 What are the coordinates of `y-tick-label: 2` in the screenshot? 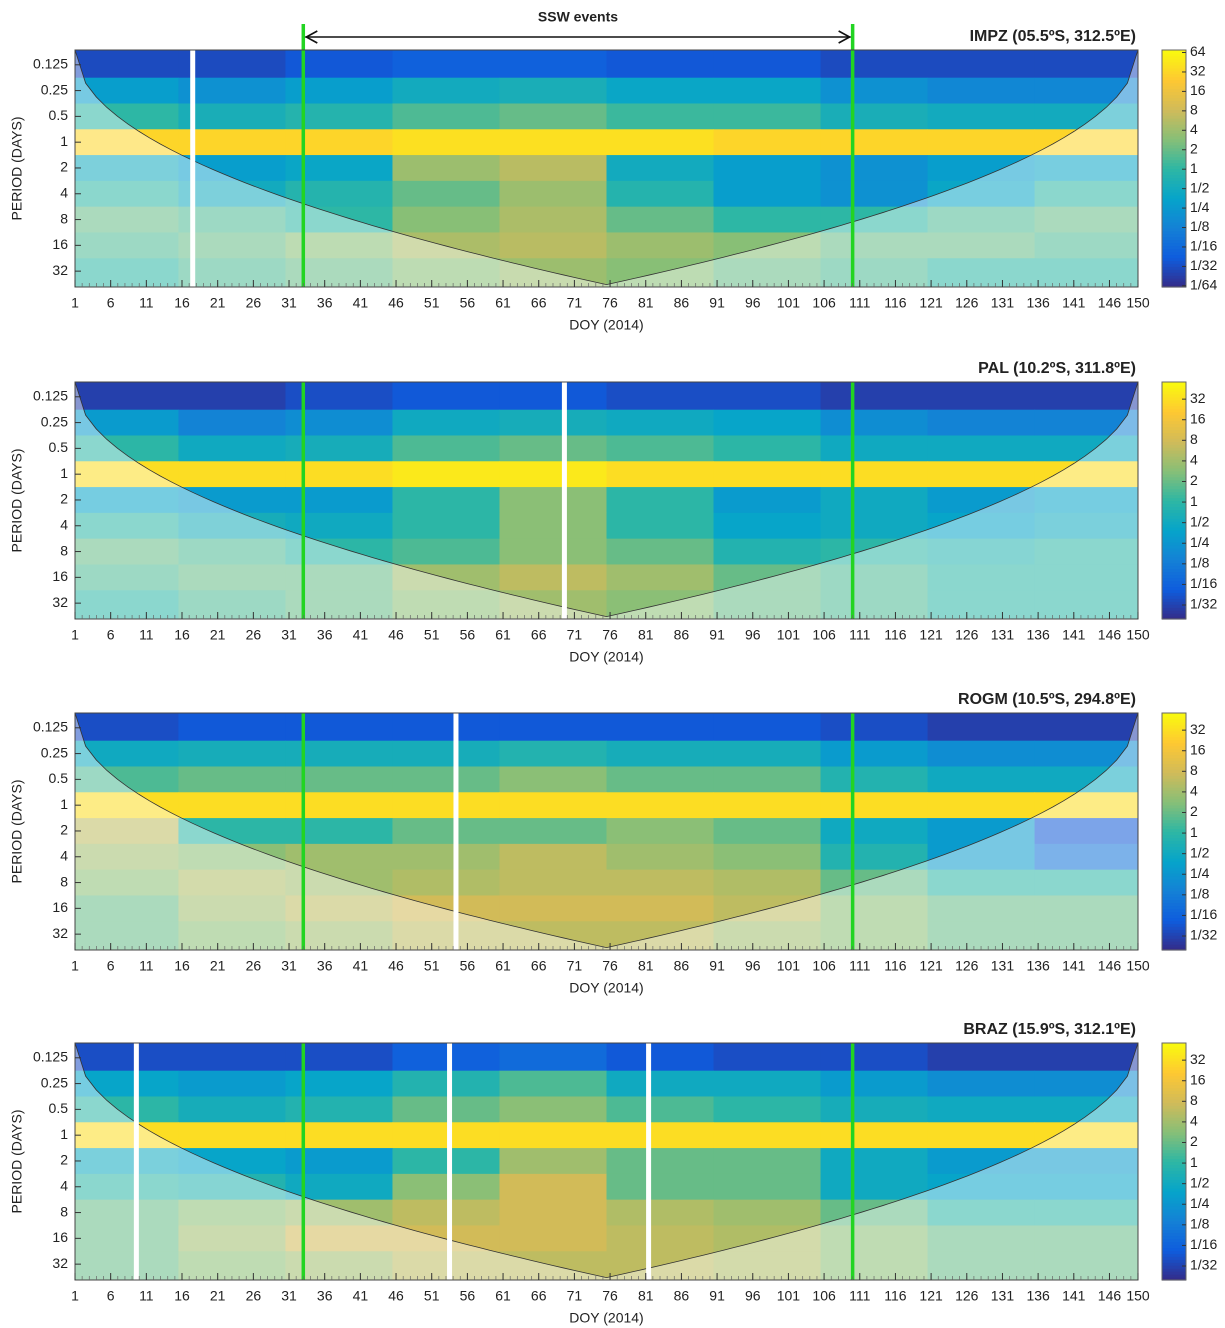 It's located at (64, 1160).